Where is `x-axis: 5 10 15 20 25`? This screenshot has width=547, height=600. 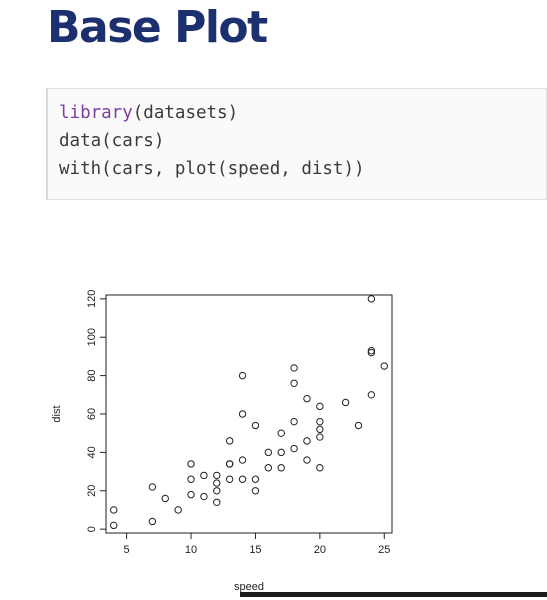
x-axis: 5 10 15 20 25 is located at coordinates (257, 544).